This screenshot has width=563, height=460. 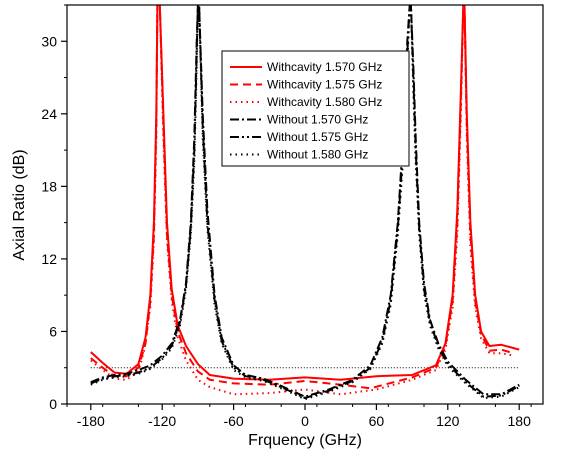 What do you see at coordinates (162, 421) in the screenshot?
I see `x-tick-label: -120` at bounding box center [162, 421].